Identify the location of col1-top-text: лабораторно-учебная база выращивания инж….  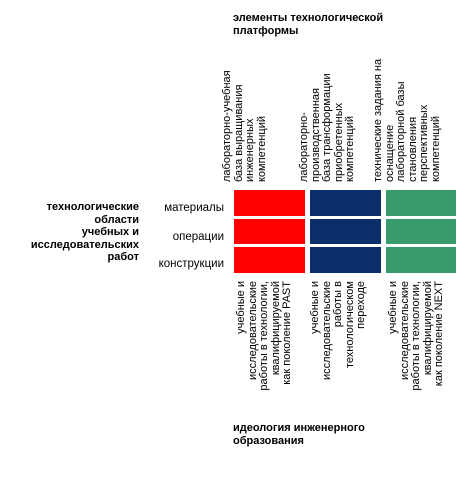
(244, 126).